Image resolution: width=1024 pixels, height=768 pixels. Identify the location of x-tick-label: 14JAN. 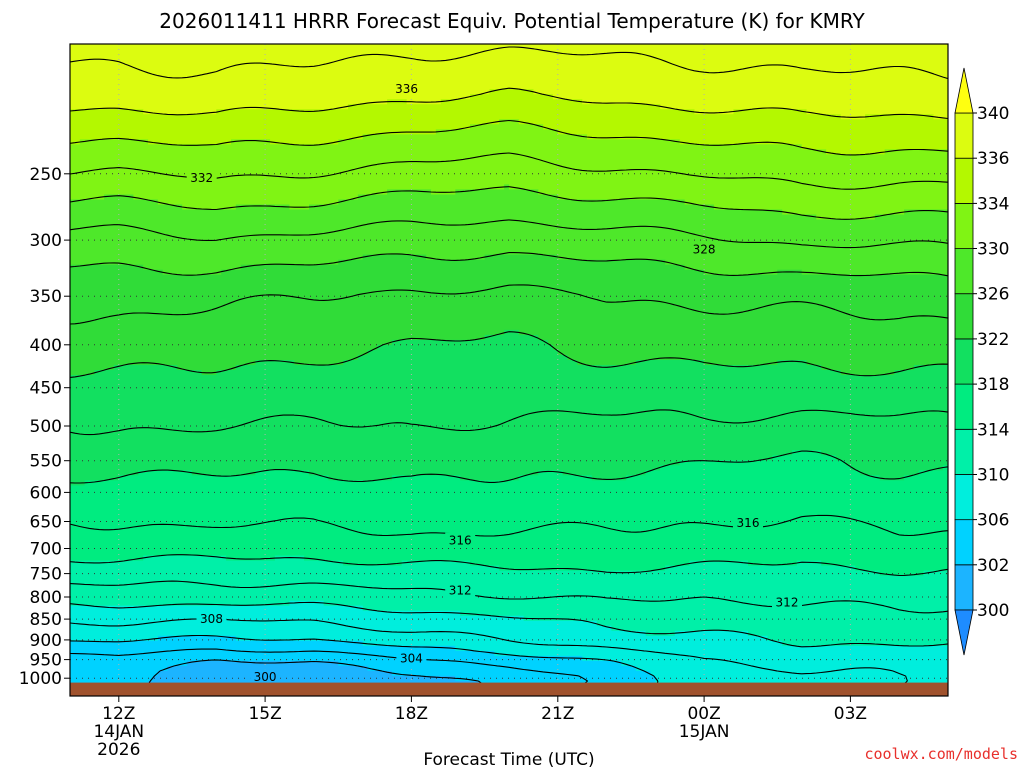
(118, 732).